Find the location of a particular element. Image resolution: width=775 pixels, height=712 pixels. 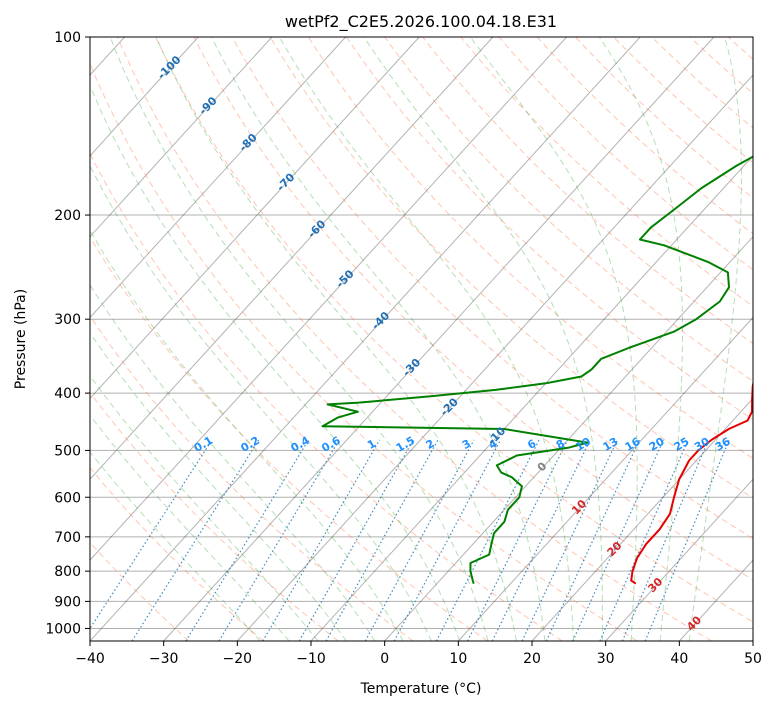

x-tick-label: −10 is located at coordinates (311, 659).